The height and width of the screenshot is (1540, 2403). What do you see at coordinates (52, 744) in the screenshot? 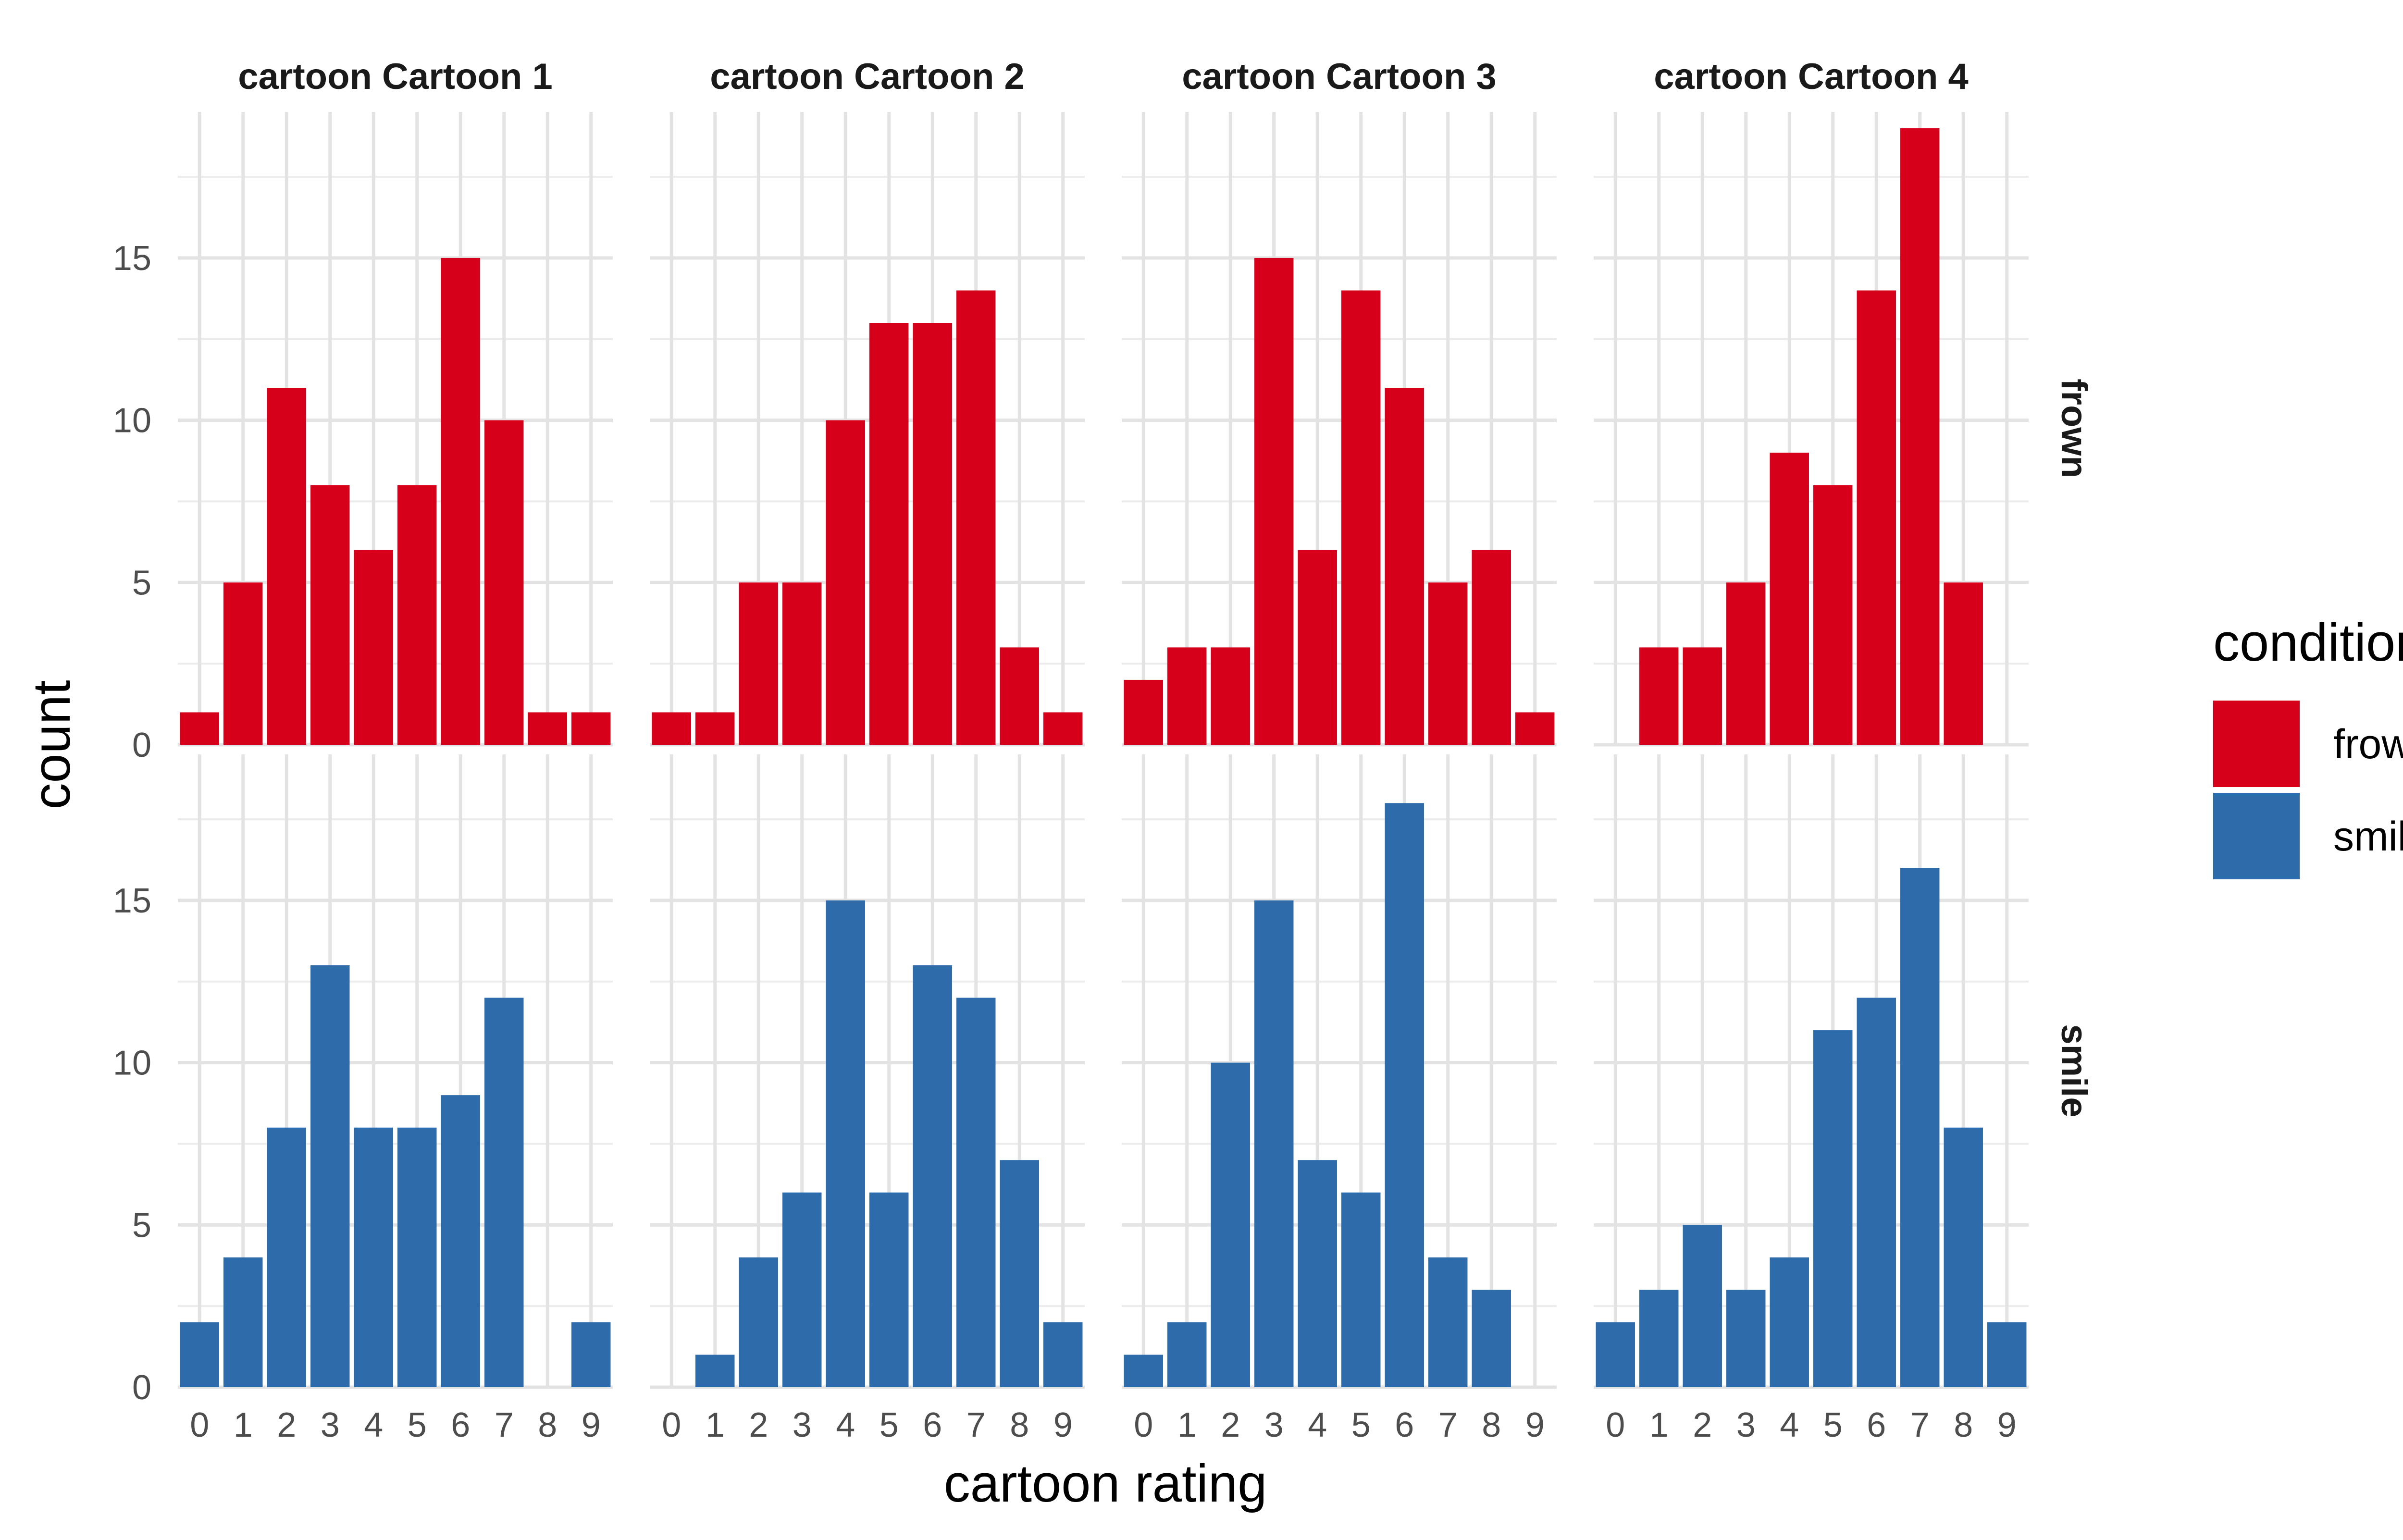
I see `y-axis-title: count` at bounding box center [52, 744].